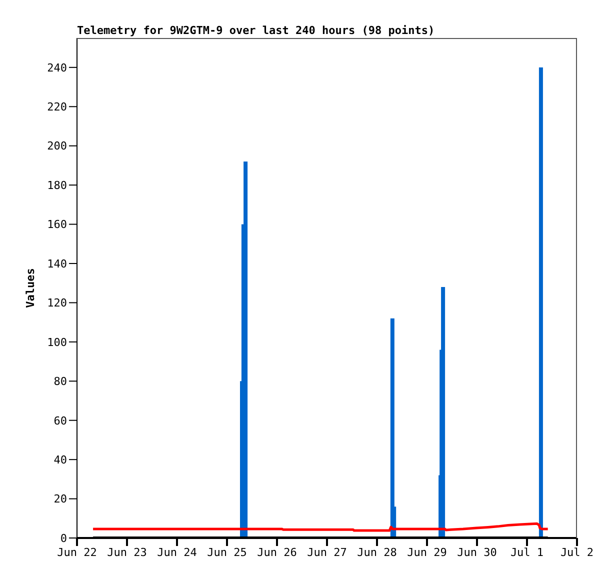 This screenshot has width=615, height=579. What do you see at coordinates (277, 552) in the screenshot?
I see `x-tick-label: Jun 26` at bounding box center [277, 552].